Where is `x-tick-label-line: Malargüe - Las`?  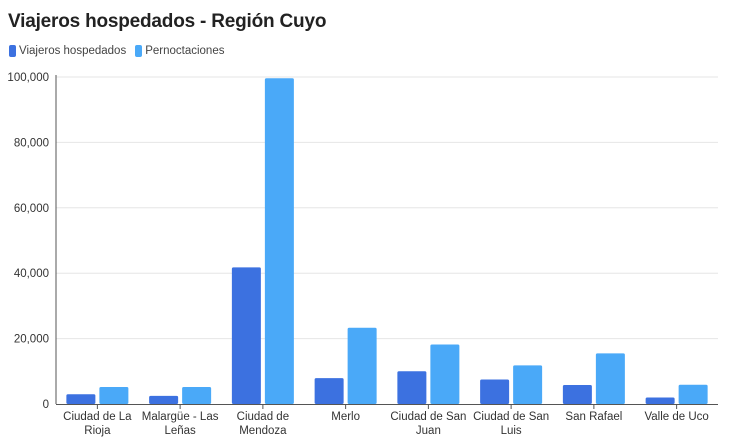 x-tick-label-line: Malargüe - Las is located at coordinates (180, 417).